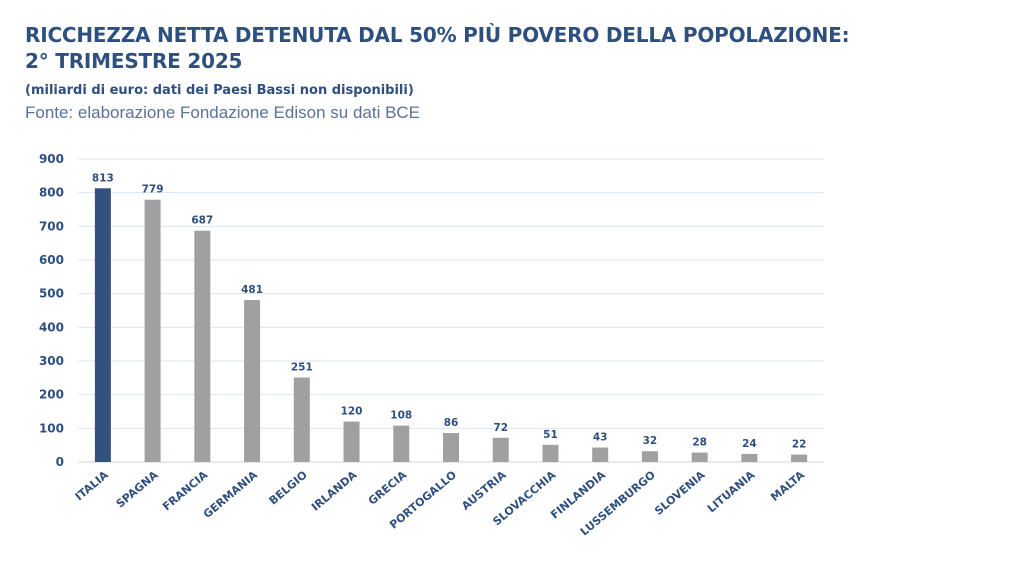 This screenshot has height=576, width=1024. I want to click on data-label-germania: 481, so click(252, 290).